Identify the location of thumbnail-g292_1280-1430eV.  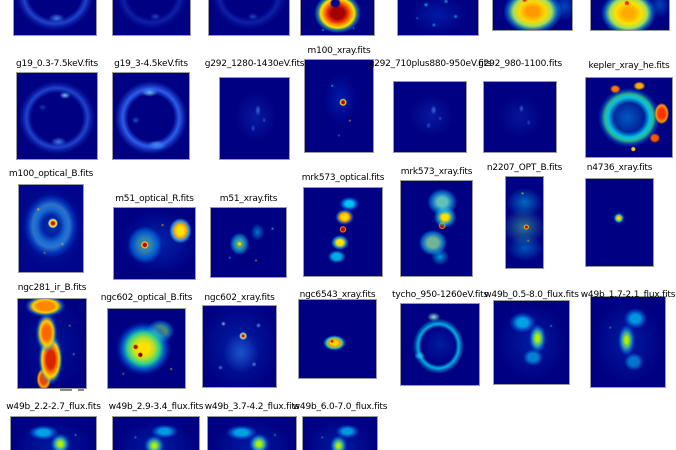
(254, 118).